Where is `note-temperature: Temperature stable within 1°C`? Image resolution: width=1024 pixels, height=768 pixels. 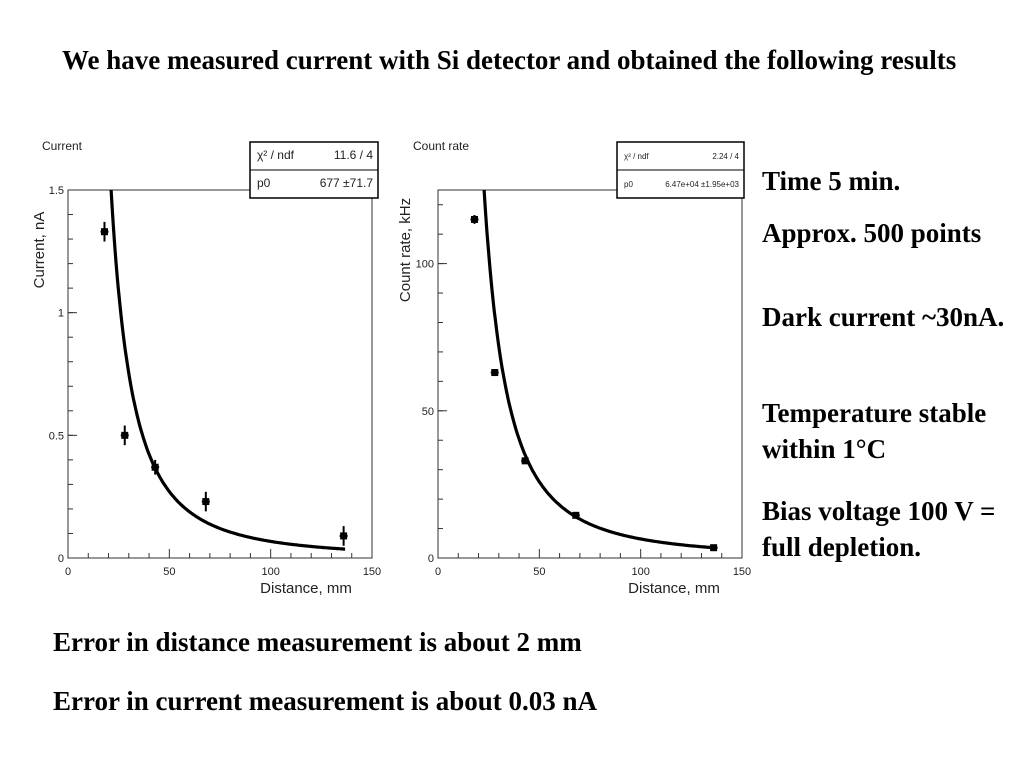 note-temperature: Temperature stable within 1°C is located at coordinates (874, 431).